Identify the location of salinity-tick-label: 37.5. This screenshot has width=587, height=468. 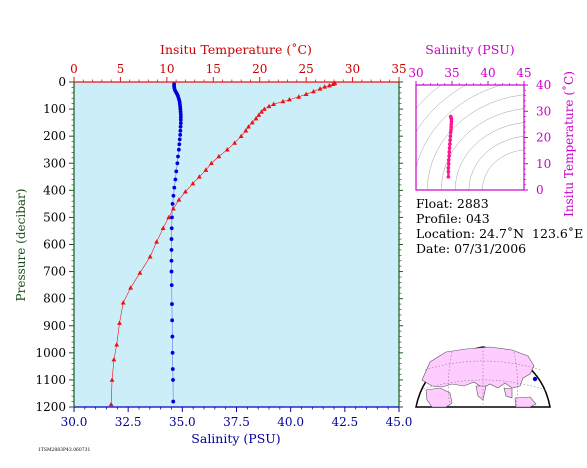
(236, 422).